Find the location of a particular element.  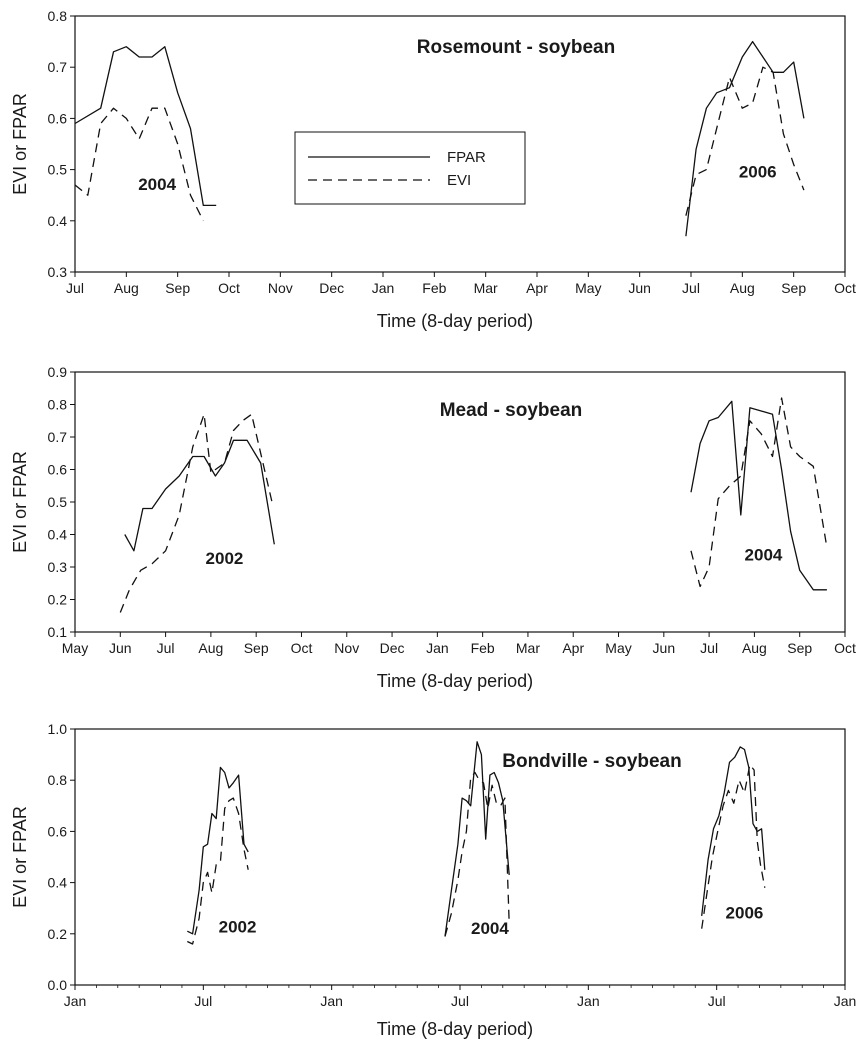

panel-title: Mead - soybean is located at coordinates (511, 410).